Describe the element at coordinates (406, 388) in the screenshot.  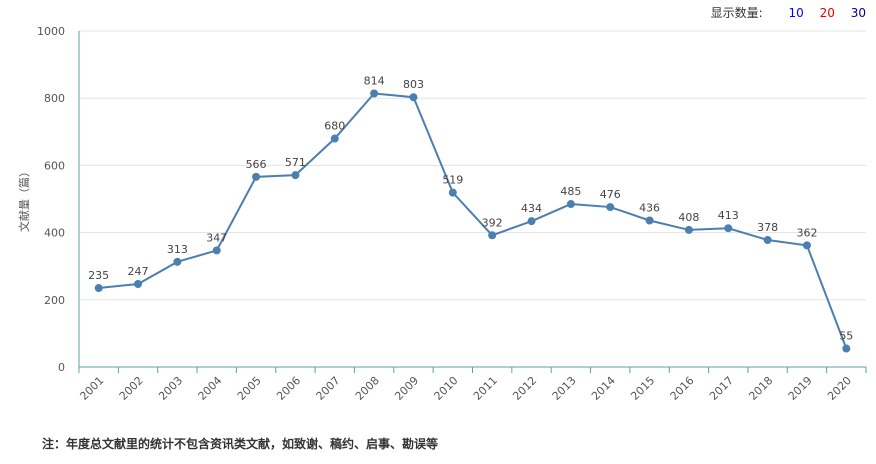
I see `x-tick-label: 2009` at that location.